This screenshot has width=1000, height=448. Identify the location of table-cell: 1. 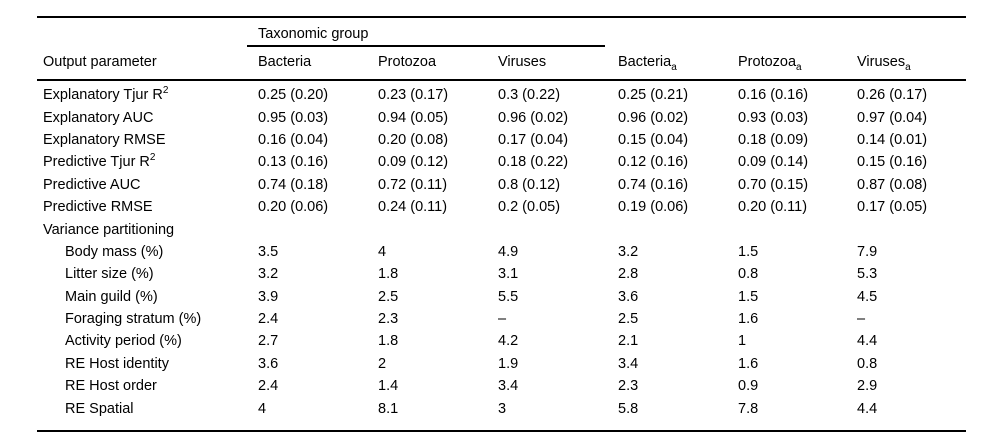
(742, 341).